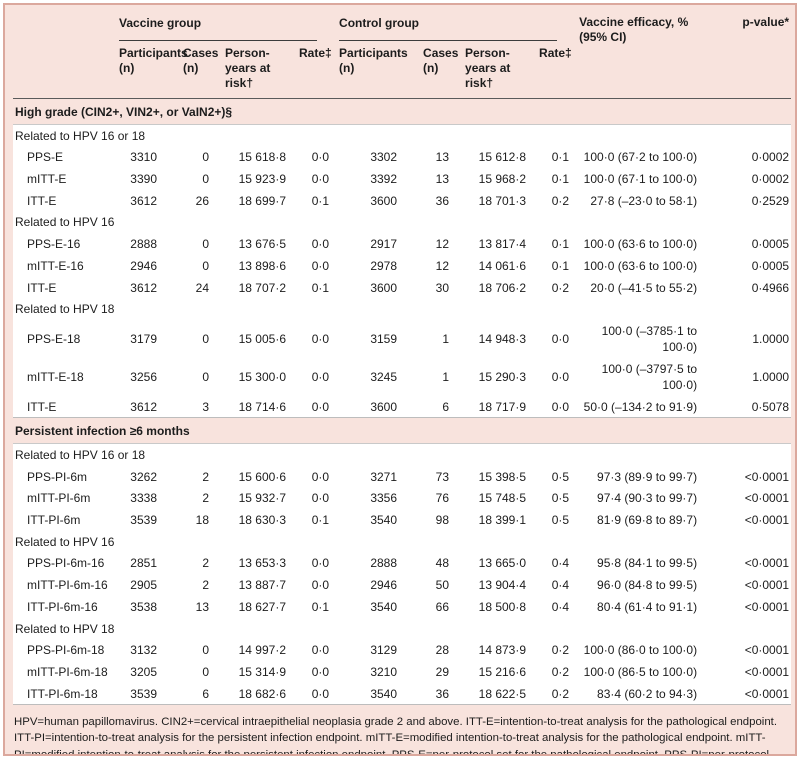 This screenshot has height=759, width=800. I want to click on vaccine-person-years: 13 898·6, so click(262, 265).